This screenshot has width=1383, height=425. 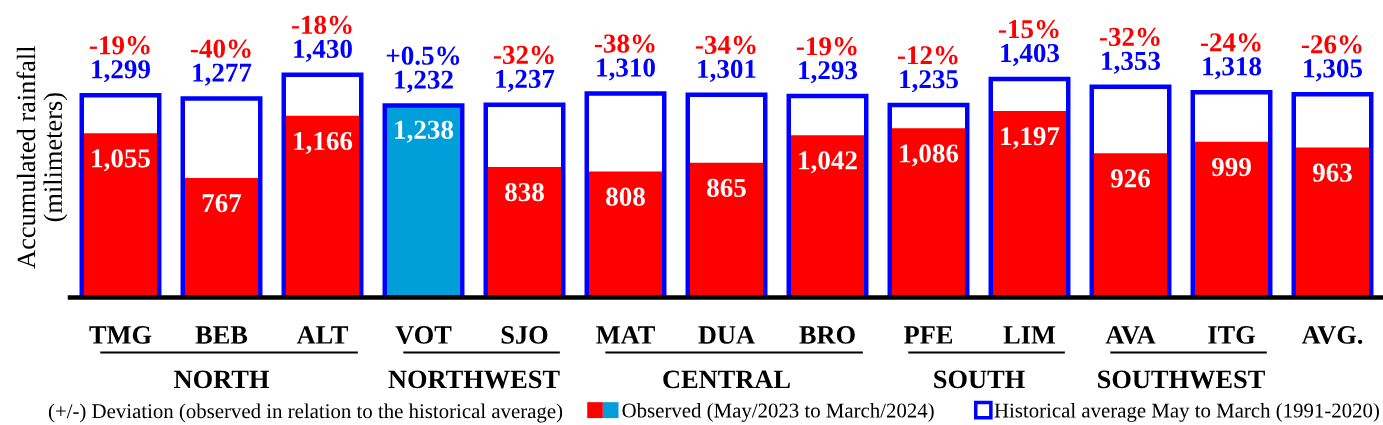 What do you see at coordinates (1332, 172) in the screenshot?
I see `data-label: 963` at bounding box center [1332, 172].